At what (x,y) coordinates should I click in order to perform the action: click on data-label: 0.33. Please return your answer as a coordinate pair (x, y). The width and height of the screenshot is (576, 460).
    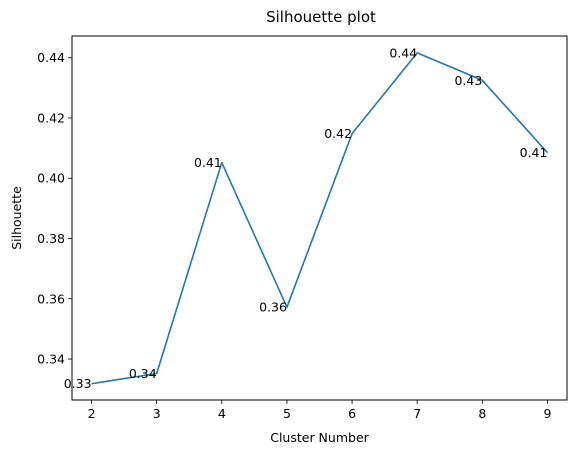
    Looking at the image, I should click on (78, 383).